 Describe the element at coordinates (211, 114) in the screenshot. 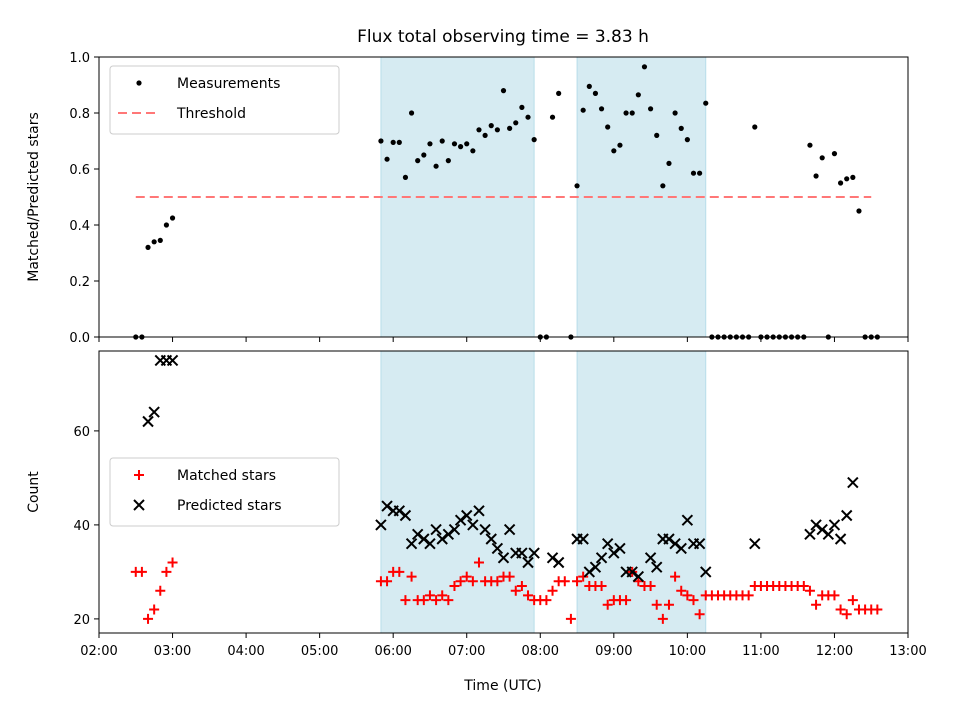

I see `legend-label: Threshold` at that location.